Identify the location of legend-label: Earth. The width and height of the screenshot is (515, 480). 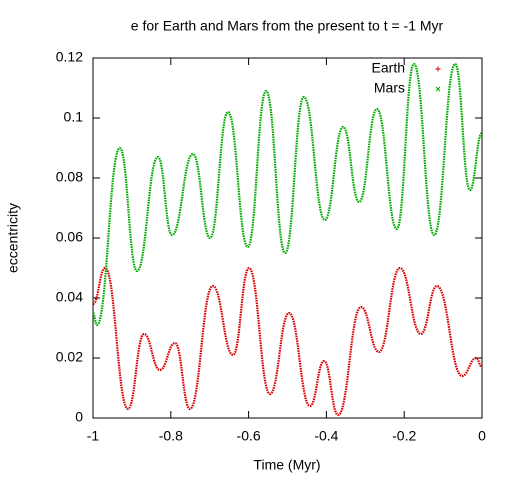
(388, 68).